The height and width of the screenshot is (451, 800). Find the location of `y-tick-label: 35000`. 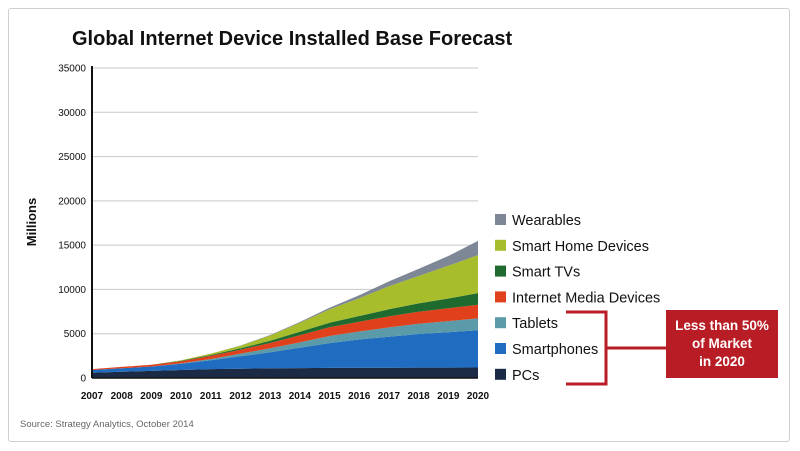

y-tick-label: 35000 is located at coordinates (72, 69).